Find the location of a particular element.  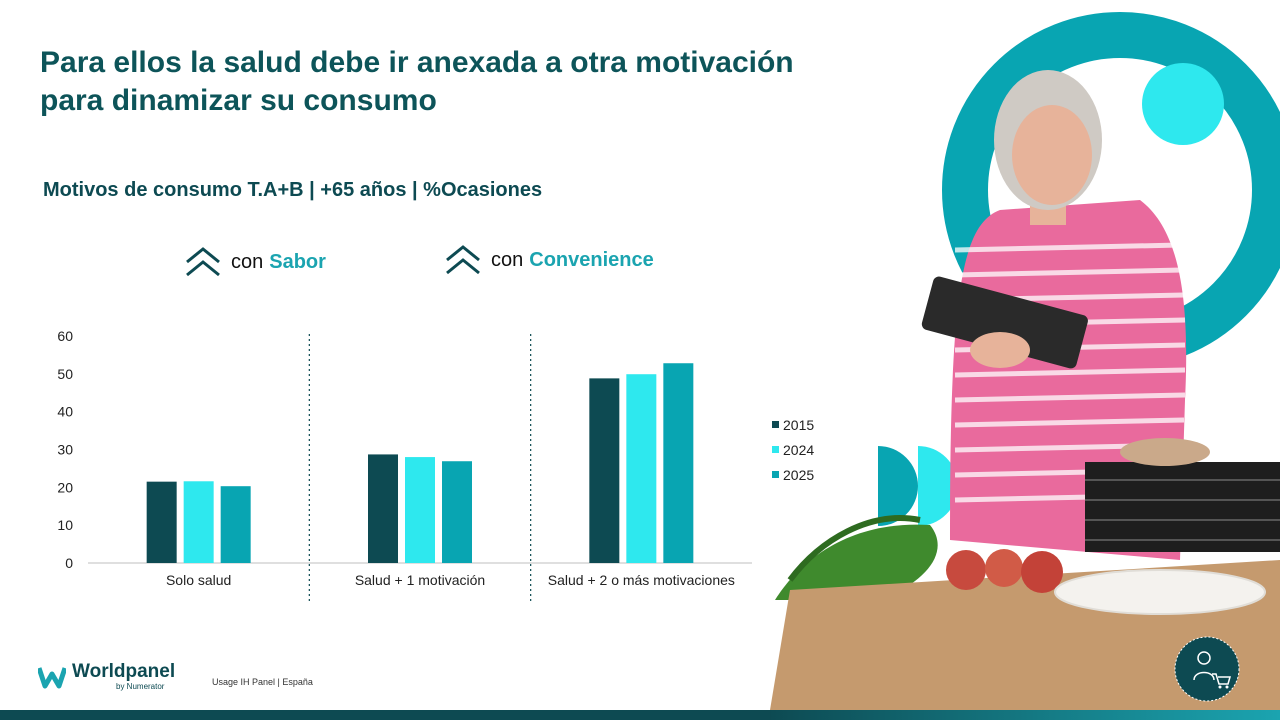

worldpanel-w-icon is located at coordinates (52, 677).